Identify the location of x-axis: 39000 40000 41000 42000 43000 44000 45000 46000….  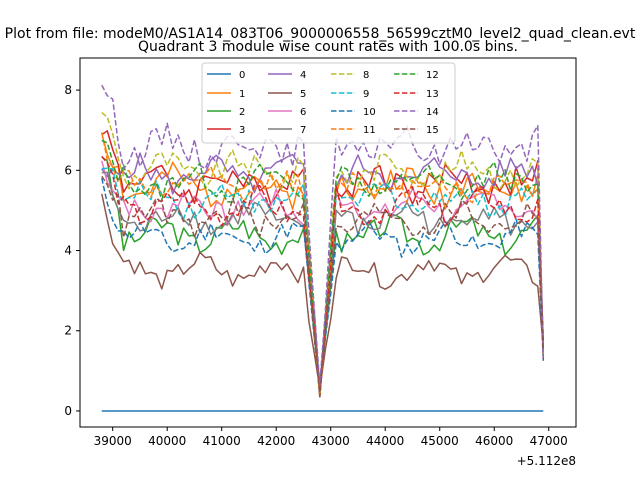
(331, 437).